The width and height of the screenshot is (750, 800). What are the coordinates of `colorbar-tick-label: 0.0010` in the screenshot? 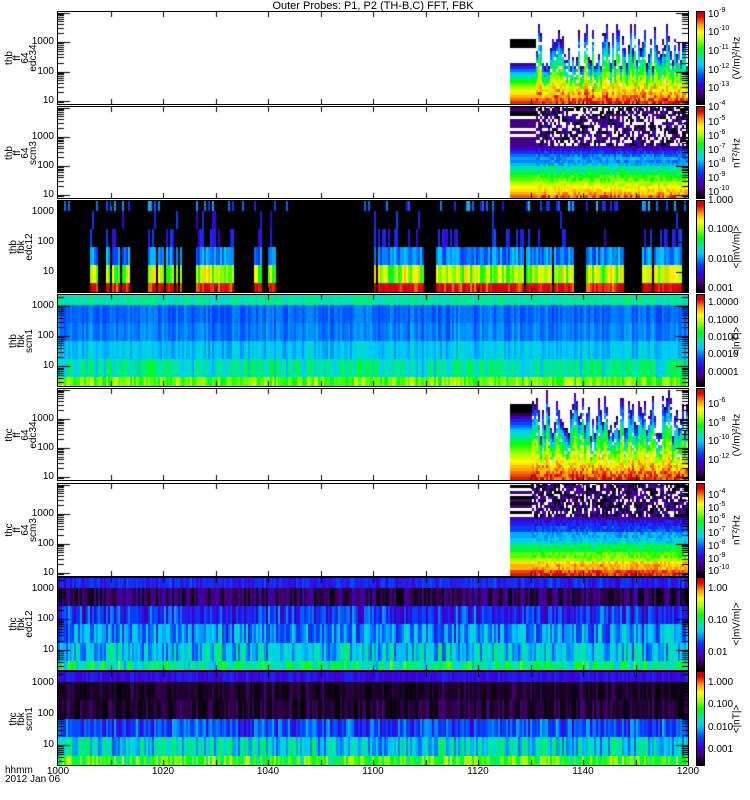 It's located at (723, 355).